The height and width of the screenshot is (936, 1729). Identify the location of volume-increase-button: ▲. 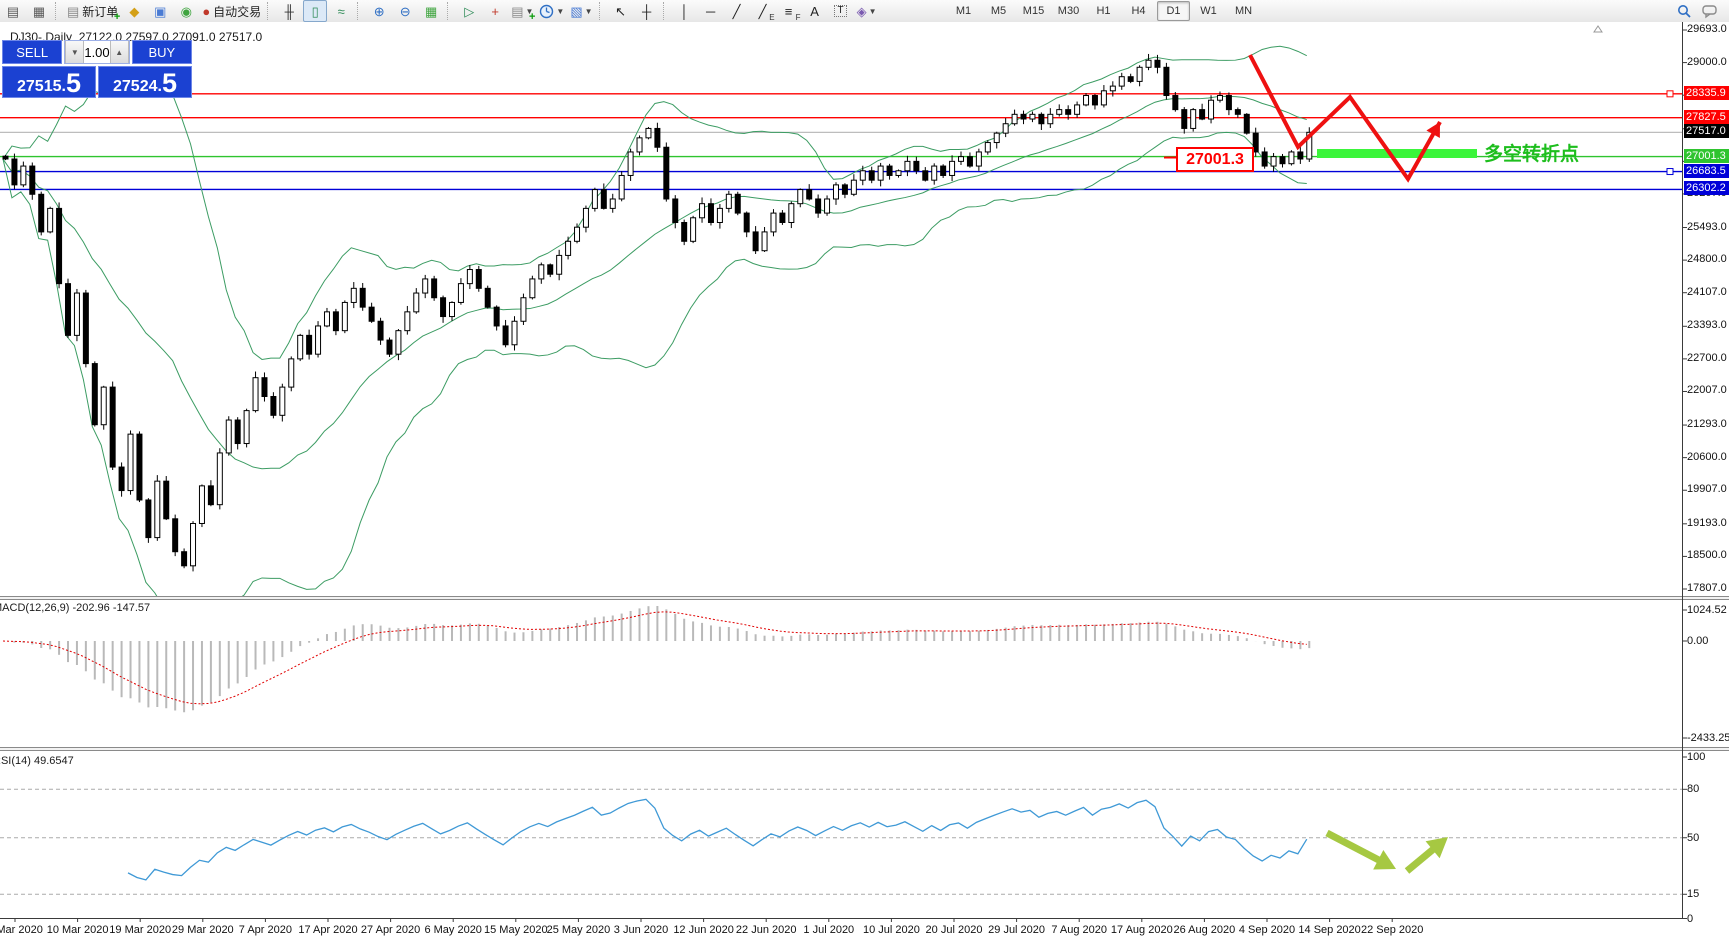
(119, 52).